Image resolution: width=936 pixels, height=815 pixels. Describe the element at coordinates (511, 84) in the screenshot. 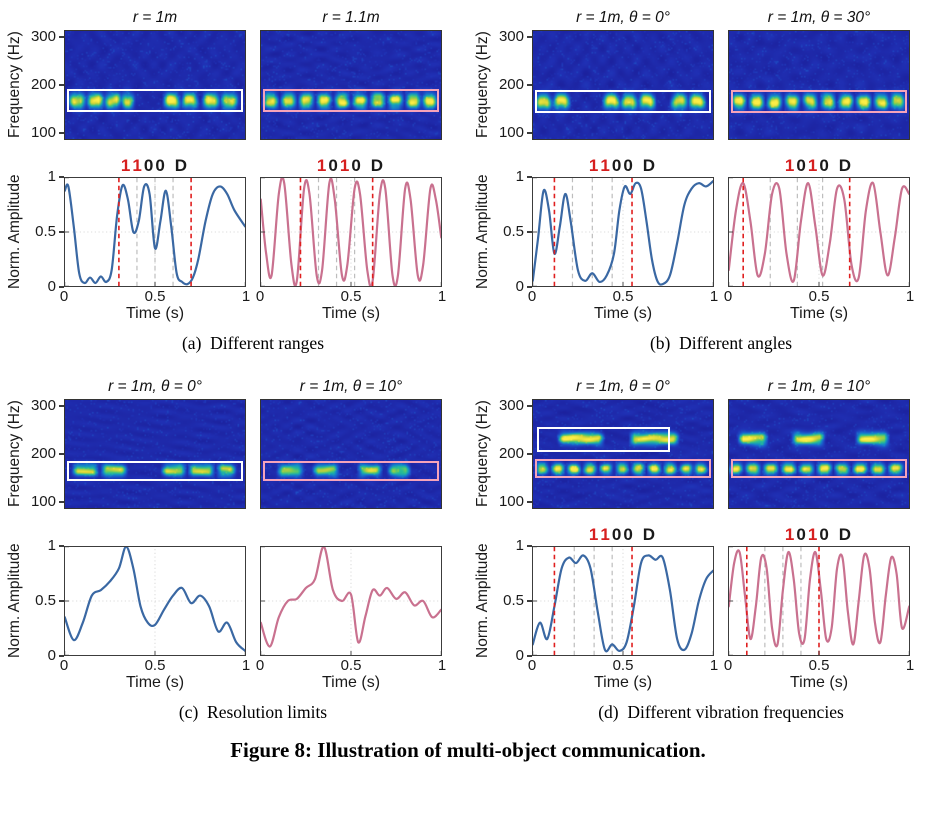

I see `y-tick-label: 200` at that location.